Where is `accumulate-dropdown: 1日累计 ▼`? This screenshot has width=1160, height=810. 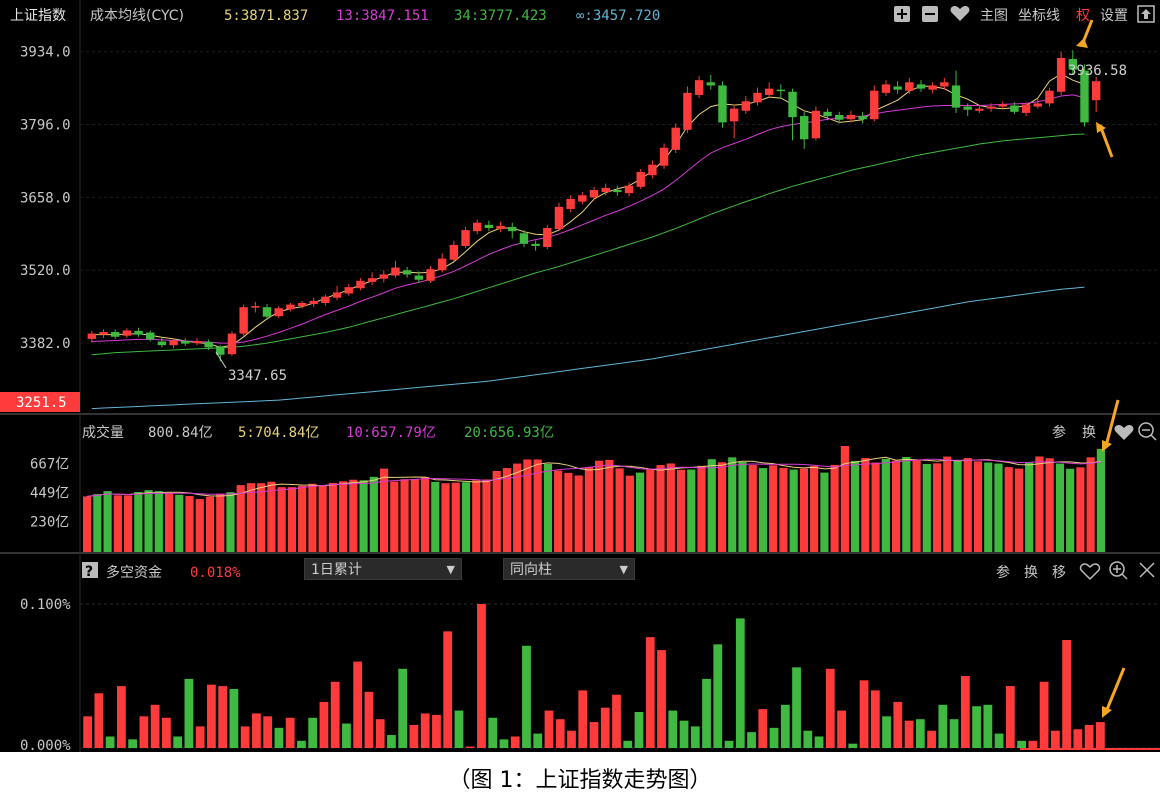
accumulate-dropdown: 1日累计 ▼ is located at coordinates (383, 569).